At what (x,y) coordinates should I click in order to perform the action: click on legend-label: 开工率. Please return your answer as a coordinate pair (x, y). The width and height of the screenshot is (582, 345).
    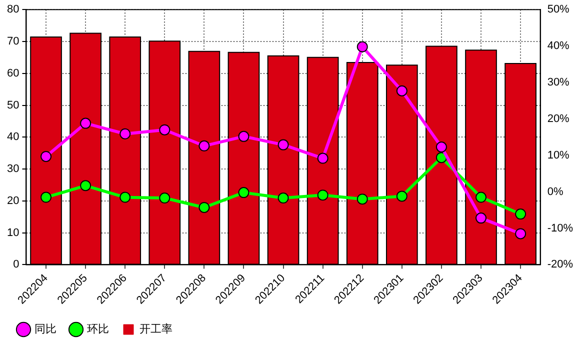
    Looking at the image, I should click on (156, 329).